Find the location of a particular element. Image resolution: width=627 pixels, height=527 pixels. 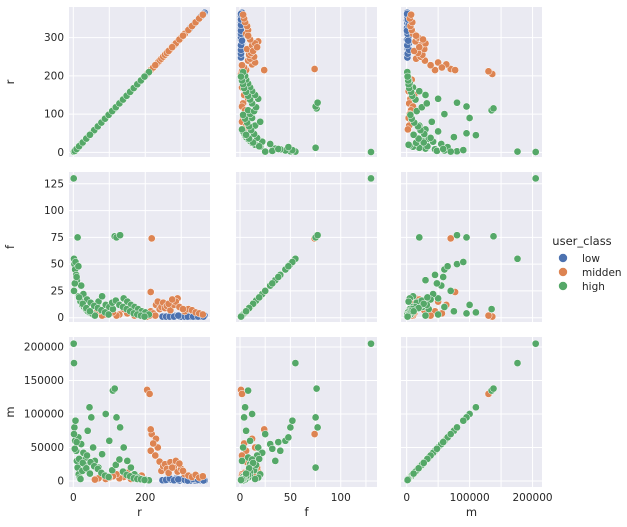

legend-label-midden: midden is located at coordinates (602, 273).